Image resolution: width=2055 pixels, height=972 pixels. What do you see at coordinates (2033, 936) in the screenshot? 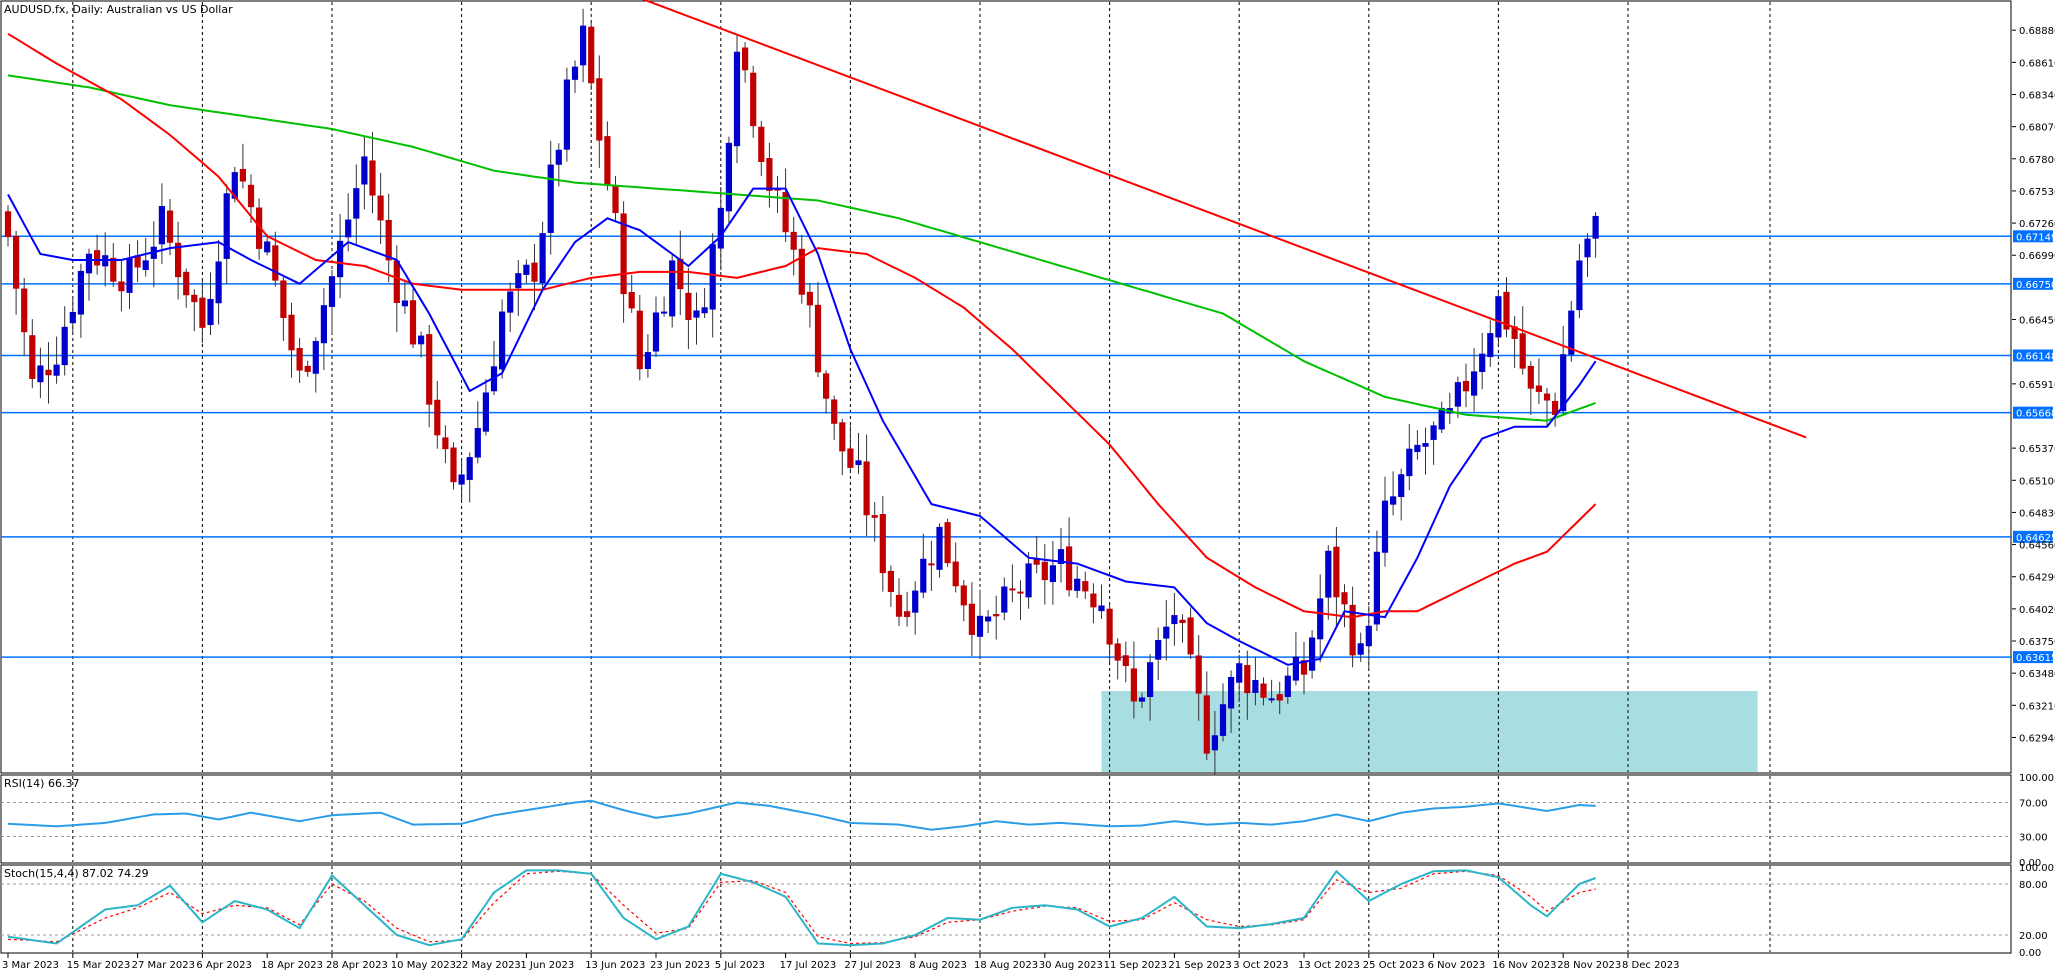
I see `stoch-tick-label: 20.00` at bounding box center [2033, 936].